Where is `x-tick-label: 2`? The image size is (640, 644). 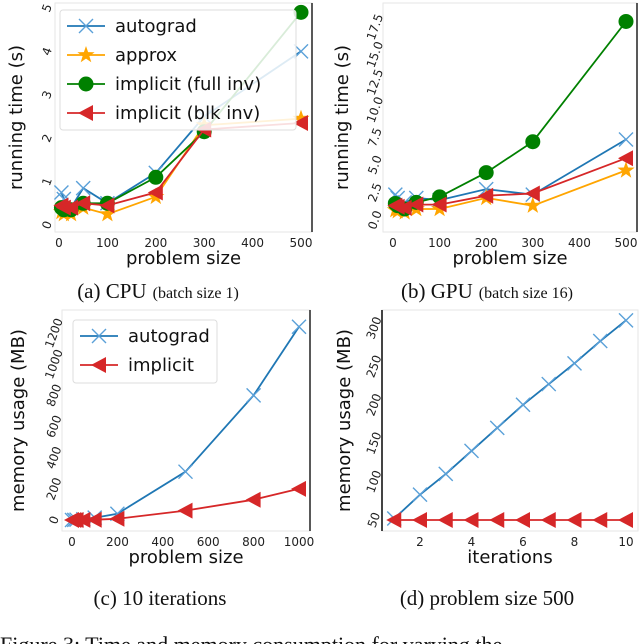 x-tick-label: 2 is located at coordinates (420, 542).